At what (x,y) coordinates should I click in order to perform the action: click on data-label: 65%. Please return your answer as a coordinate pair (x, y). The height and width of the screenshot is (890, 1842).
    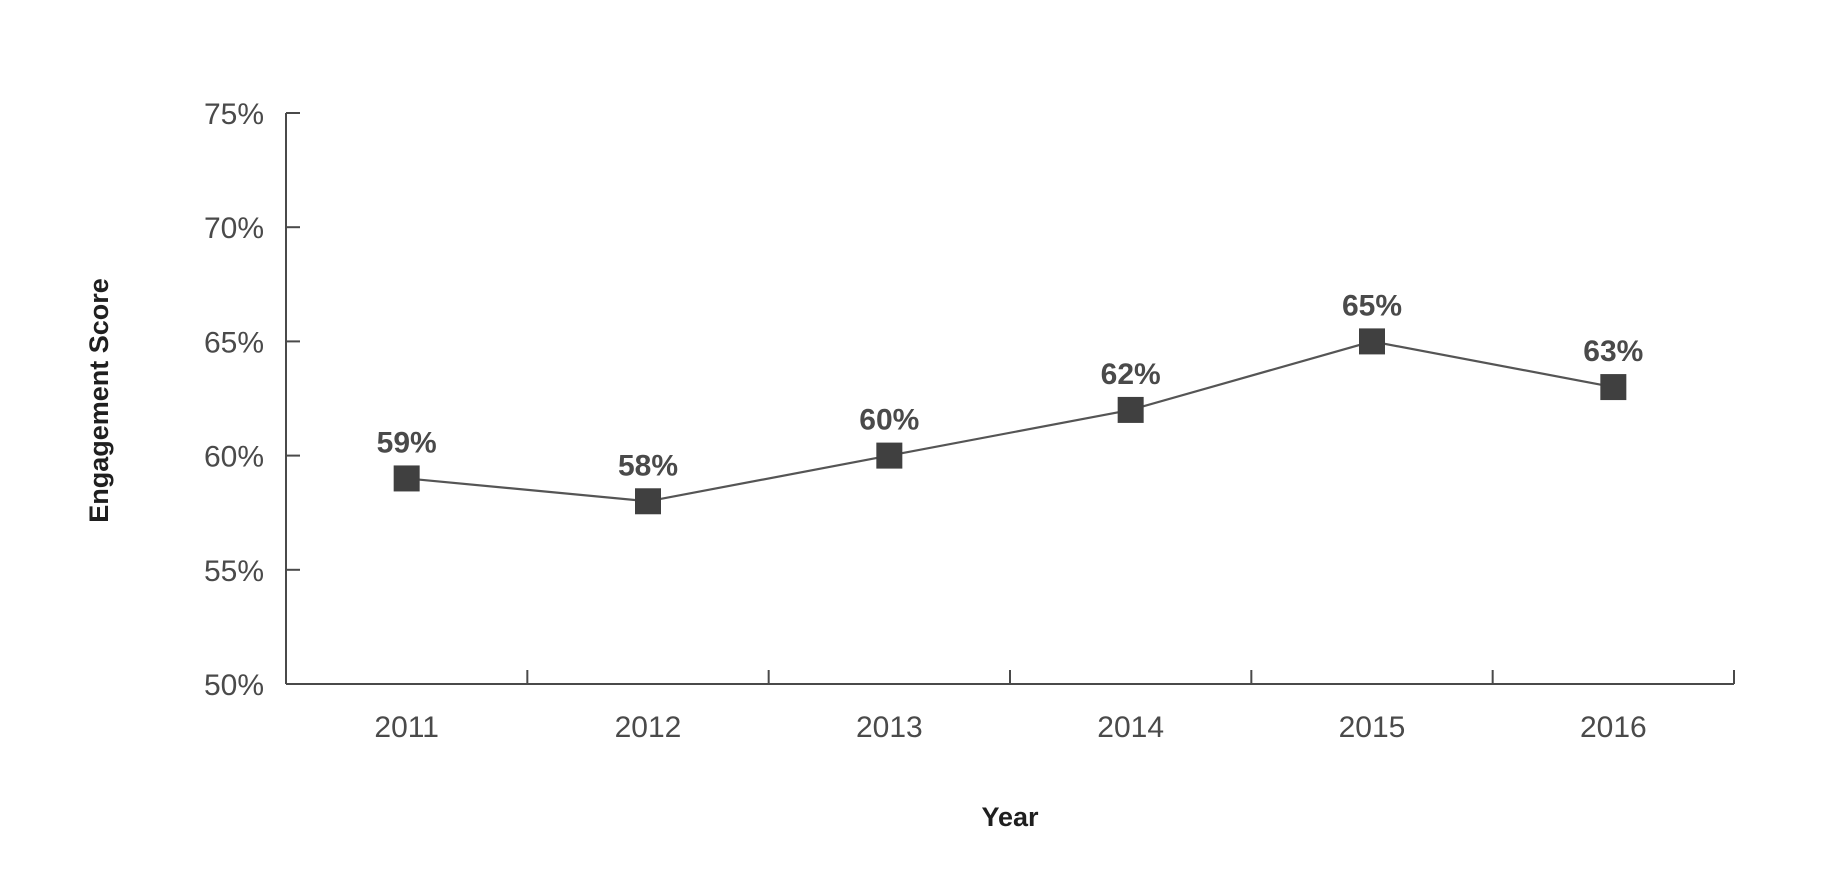
    Looking at the image, I should click on (1372, 305).